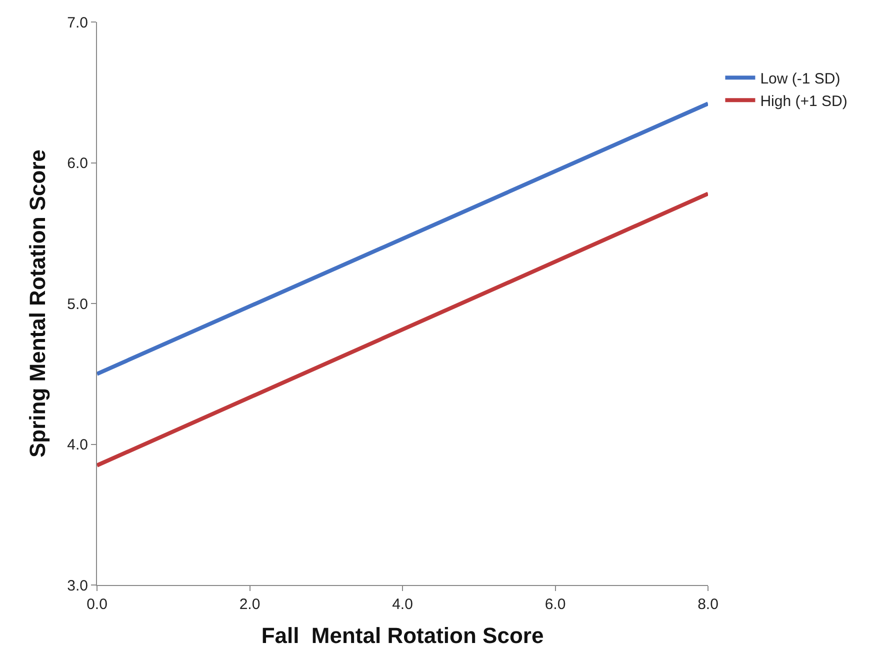 The image size is (888, 655). What do you see at coordinates (249, 604) in the screenshot?
I see `x-tick-label: 2.0` at bounding box center [249, 604].